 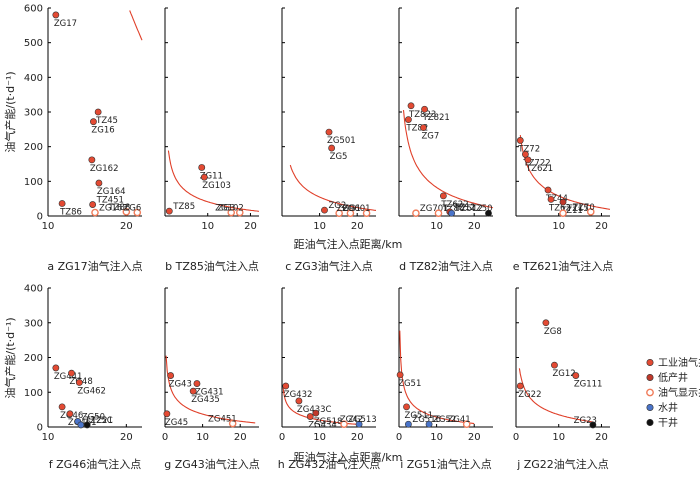 I want to click on point-label: ZG601, so click(x=356, y=209).